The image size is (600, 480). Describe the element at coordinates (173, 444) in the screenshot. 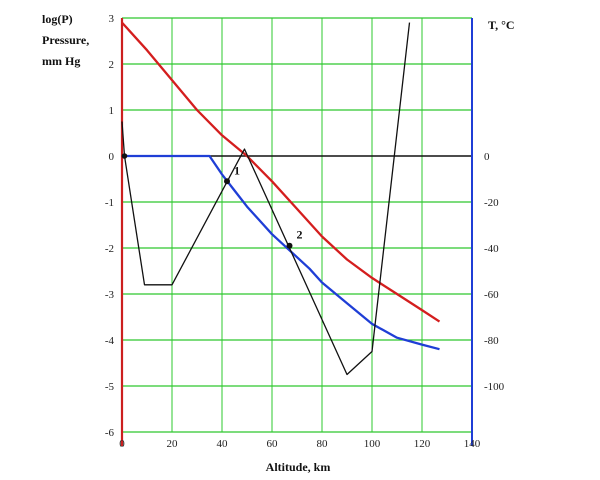

I see `x-tick-label: 20` at that location.